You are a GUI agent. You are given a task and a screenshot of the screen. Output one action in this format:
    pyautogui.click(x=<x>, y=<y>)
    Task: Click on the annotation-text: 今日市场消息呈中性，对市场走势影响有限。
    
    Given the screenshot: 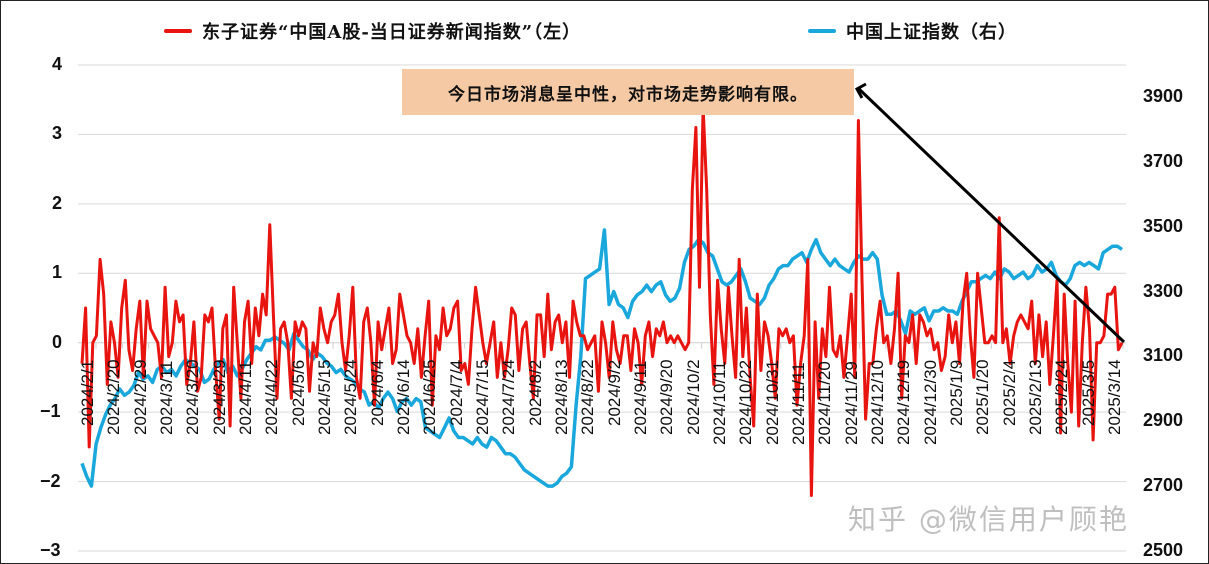 What is the action you would take?
    pyautogui.click(x=628, y=94)
    